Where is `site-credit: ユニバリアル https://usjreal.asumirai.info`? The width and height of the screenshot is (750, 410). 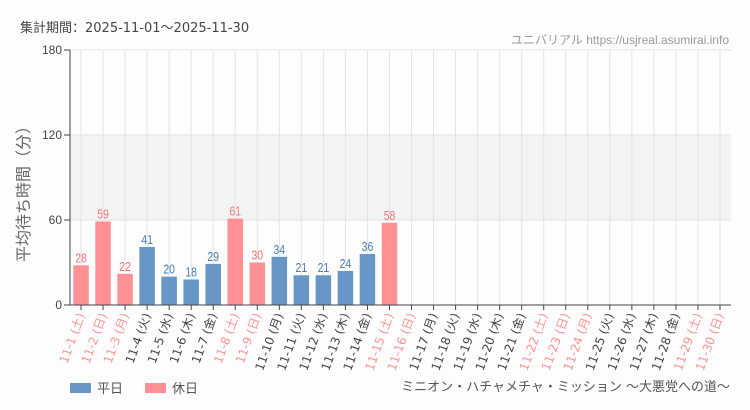
site-credit: ユニバリアル https://usjreal.asumirai.info is located at coordinates (620, 40).